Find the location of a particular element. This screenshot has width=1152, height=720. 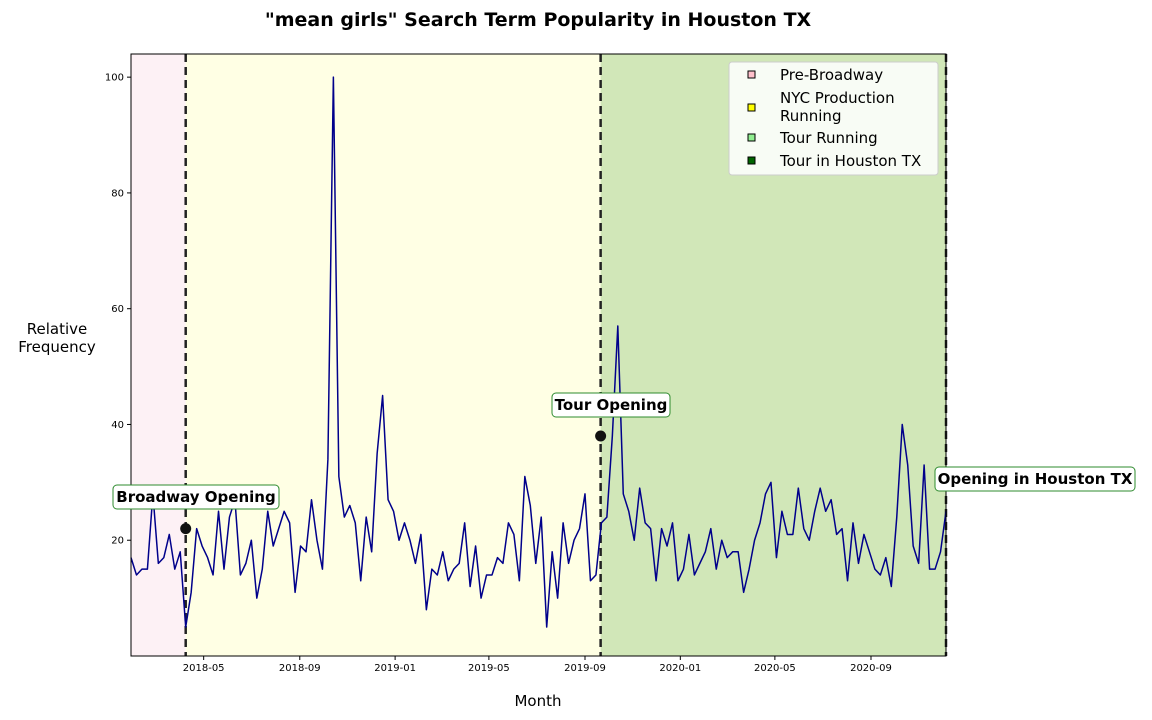

legend-label-2: Tour Running is located at coordinates (828, 138).